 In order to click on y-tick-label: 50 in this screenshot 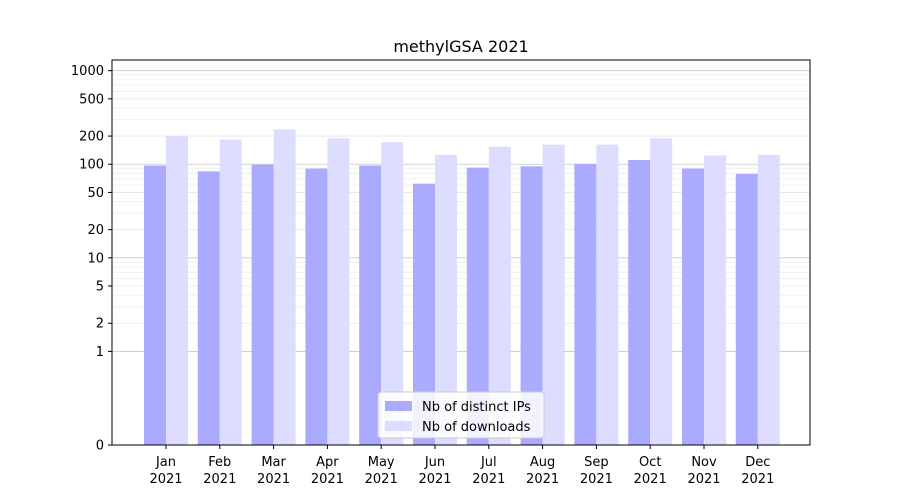, I will do `click(95, 193)`.